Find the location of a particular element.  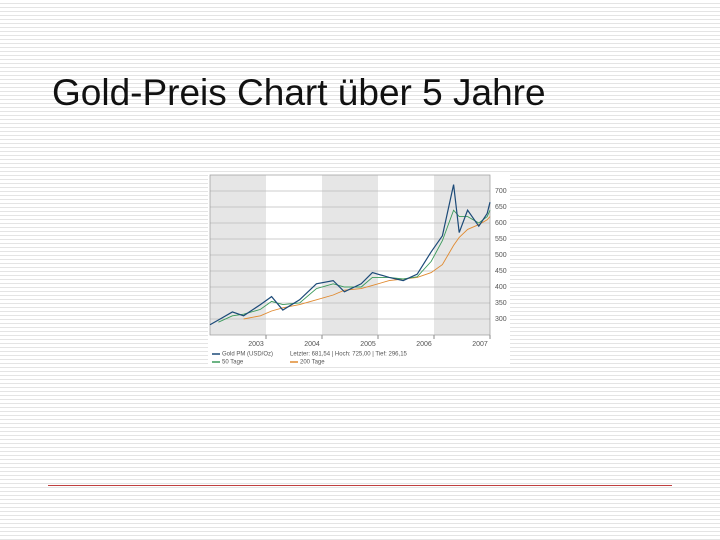

x-tick-label: 2006 is located at coordinates (424, 344).